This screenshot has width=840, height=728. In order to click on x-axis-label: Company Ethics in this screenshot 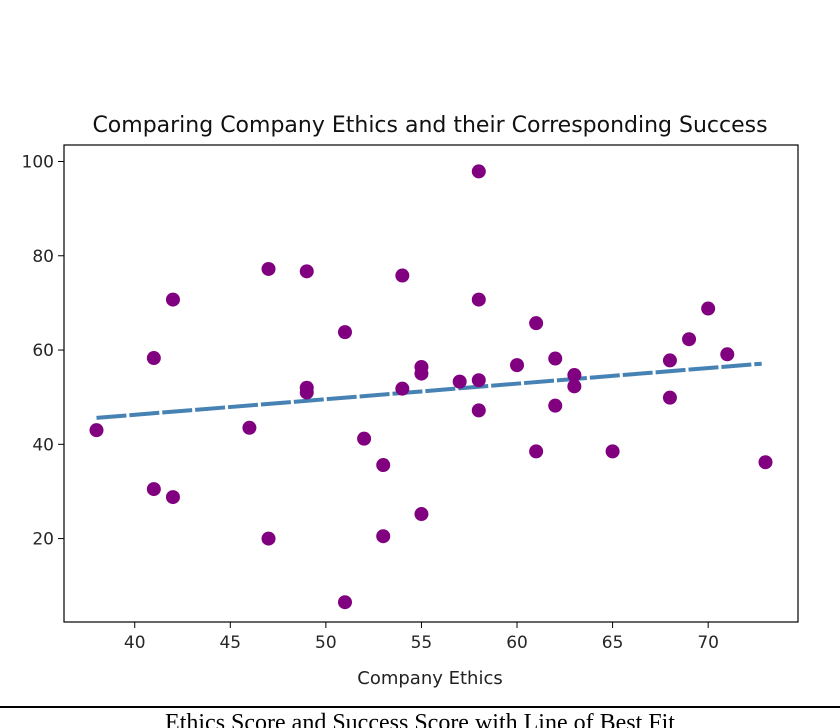, I will do `click(429, 678)`.